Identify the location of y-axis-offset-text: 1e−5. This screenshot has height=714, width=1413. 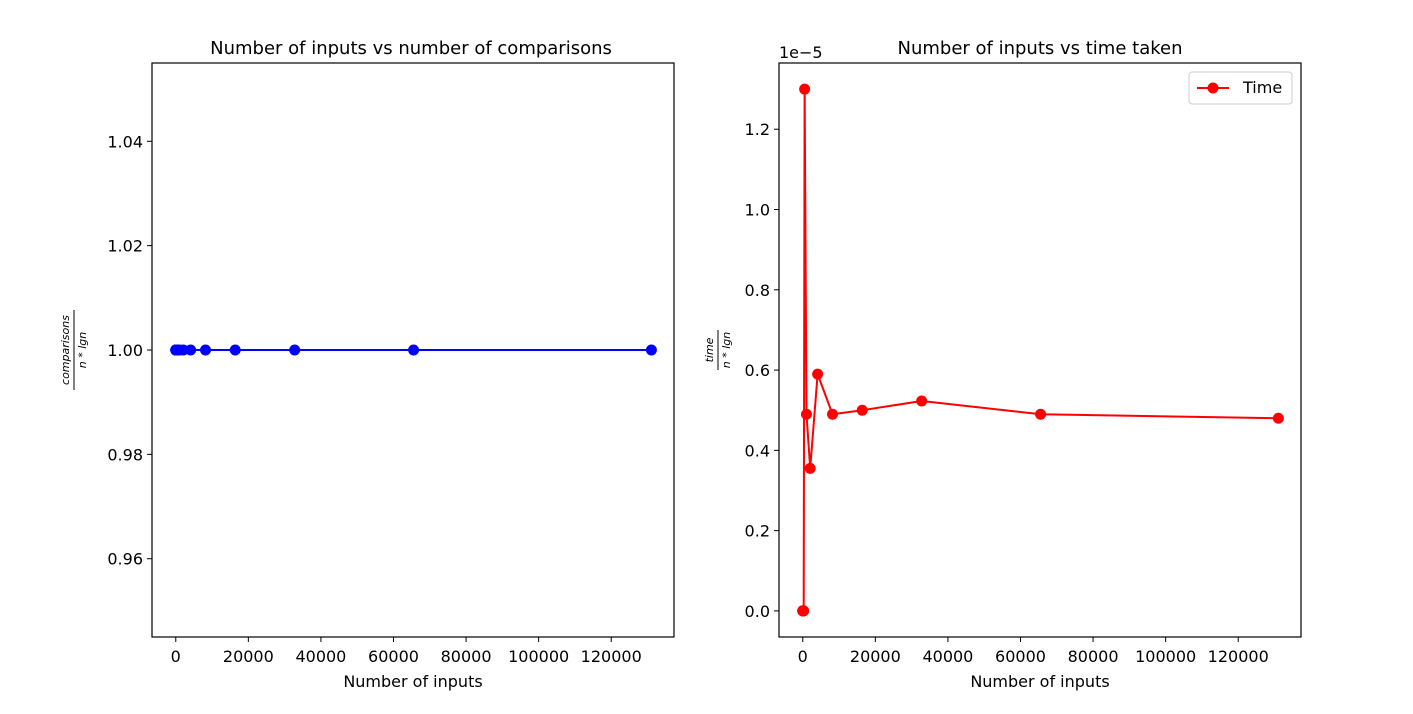
(801, 52).